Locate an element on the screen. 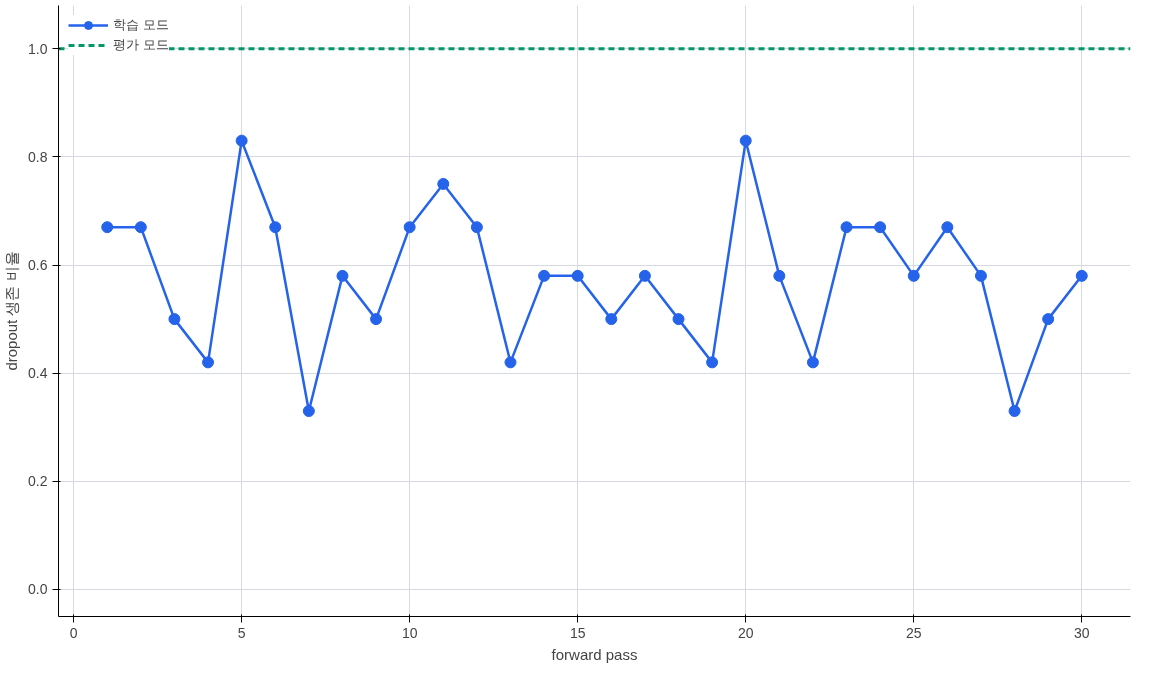 The height and width of the screenshot is (675, 1161). y-tick-label: 0.4 is located at coordinates (38, 373).